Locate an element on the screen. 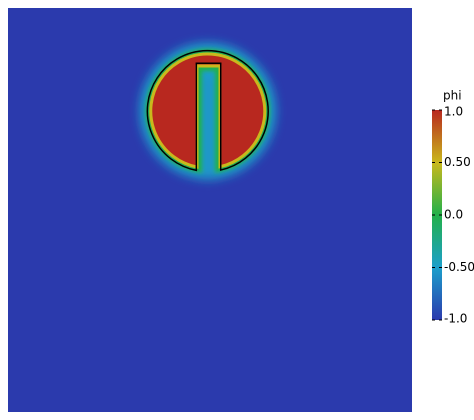 The height and width of the screenshot is (420, 474). colorbar-tick-label: 1.0 is located at coordinates (453, 112).